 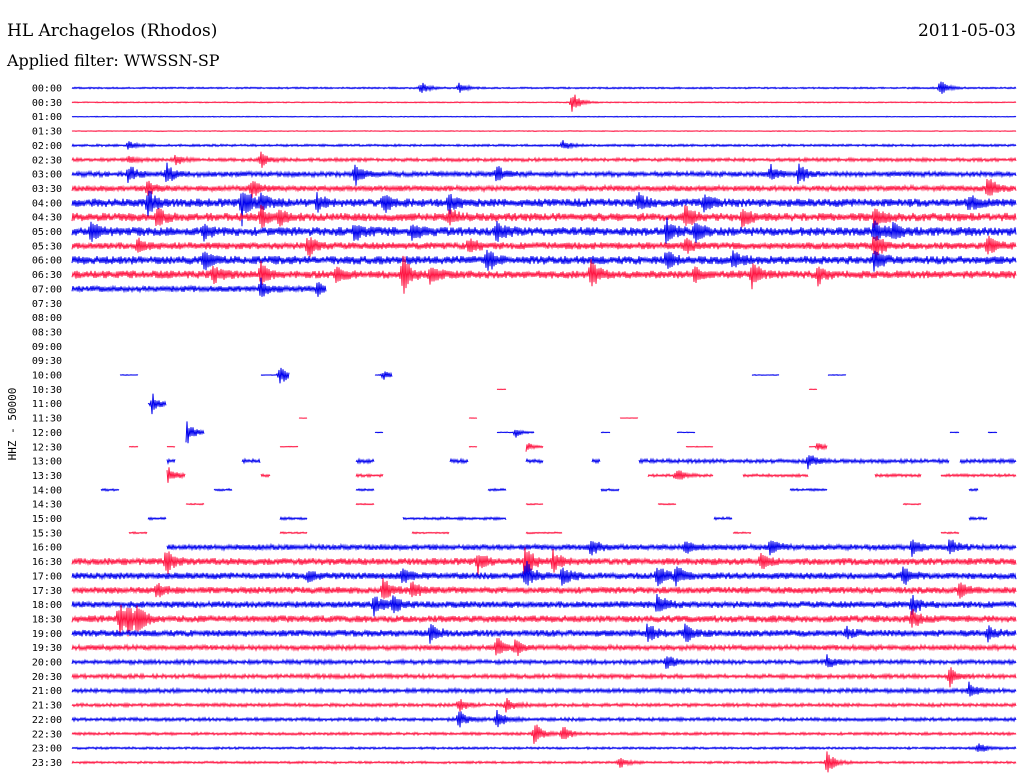 What do you see at coordinates (47, 433) in the screenshot?
I see `time-tick-label: 12:00` at bounding box center [47, 433].